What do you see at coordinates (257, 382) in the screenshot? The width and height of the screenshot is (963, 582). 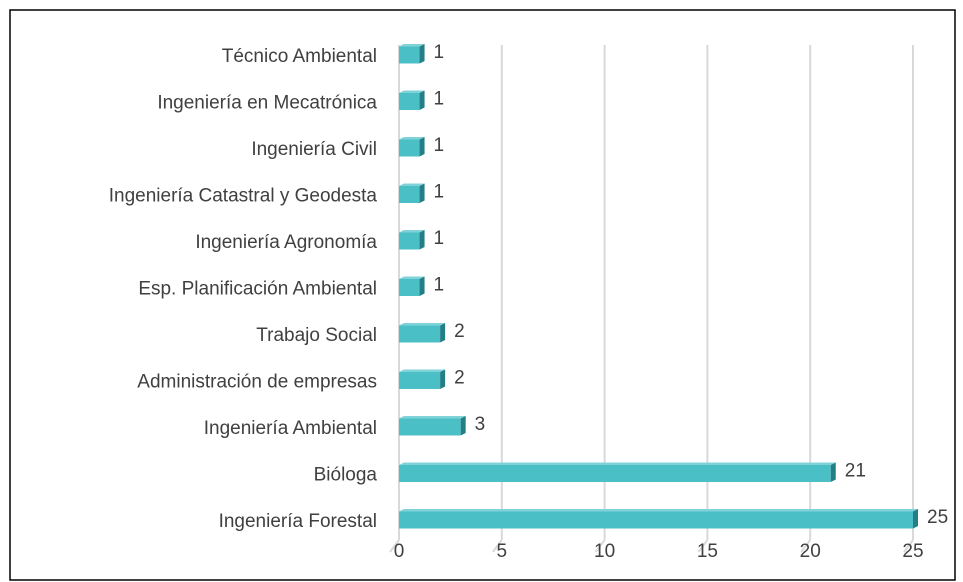 I see `y-tick-label: Administración de empresas` at bounding box center [257, 382].